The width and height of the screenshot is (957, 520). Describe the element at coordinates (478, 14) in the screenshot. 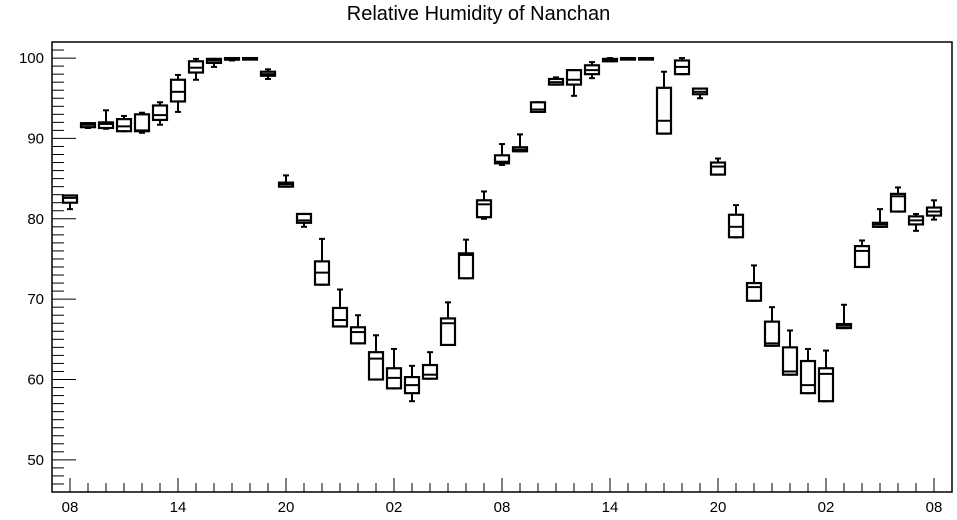

I see `chart-title: Relative Humidity of Nanchan` at that location.